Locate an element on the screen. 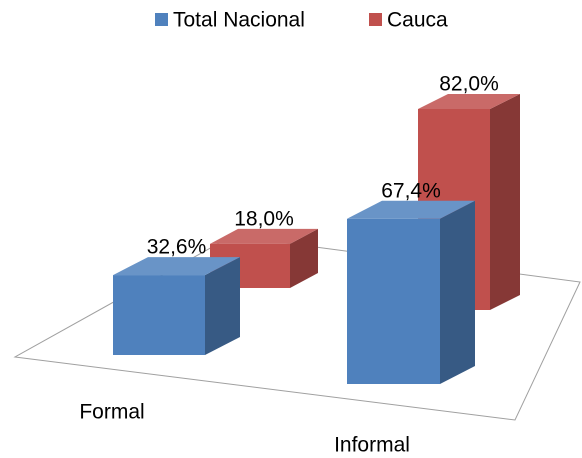 This screenshot has height=458, width=582. legend-label: Cauca is located at coordinates (417, 20).